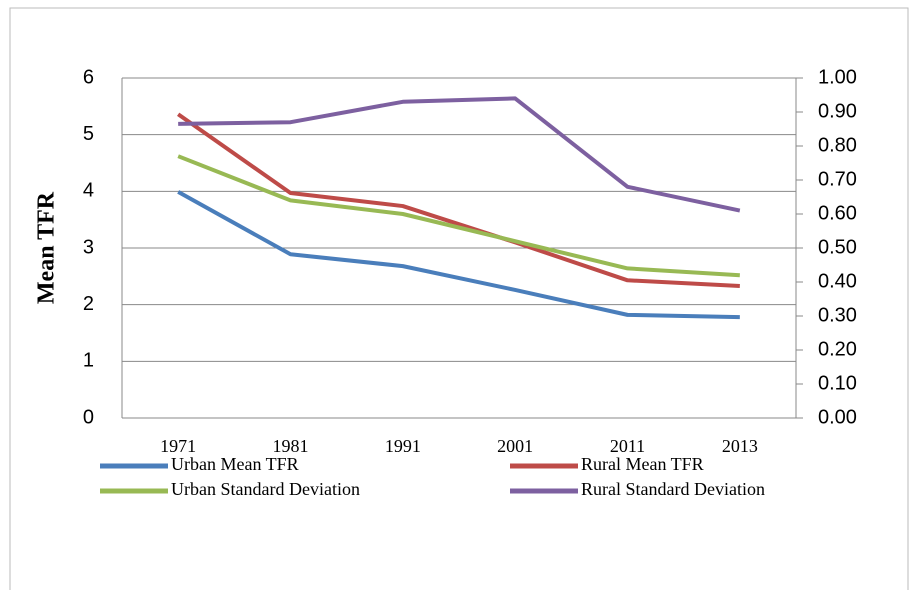 The image size is (922, 590). I want to click on legend-label: Urban Mean TFR, so click(235, 464).